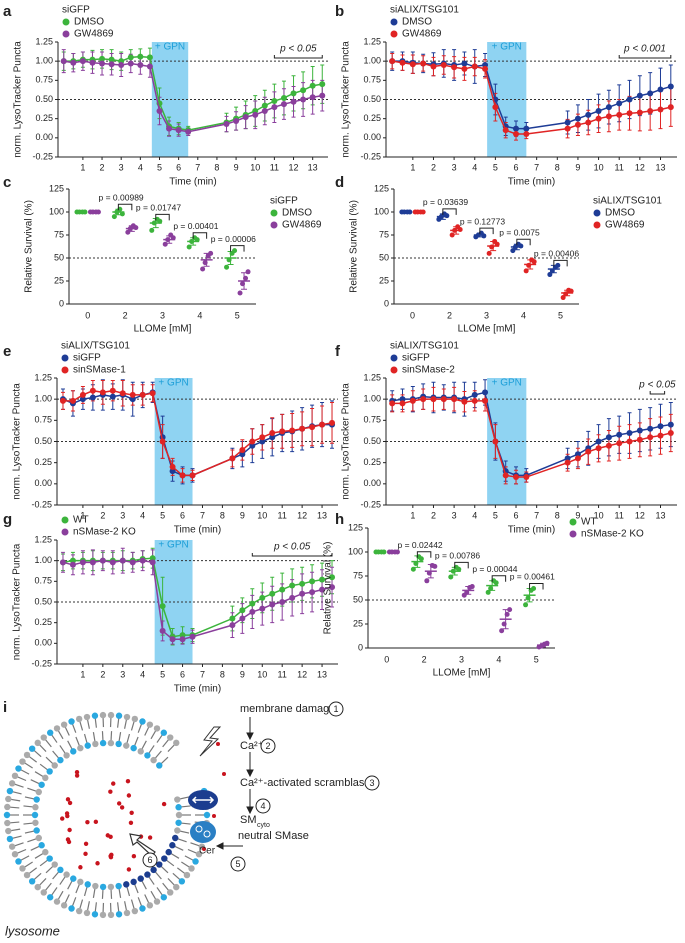 The height and width of the screenshot is (943, 685). Describe the element at coordinates (262, 515) in the screenshot. I see `x-tick-label: 10` at that location.